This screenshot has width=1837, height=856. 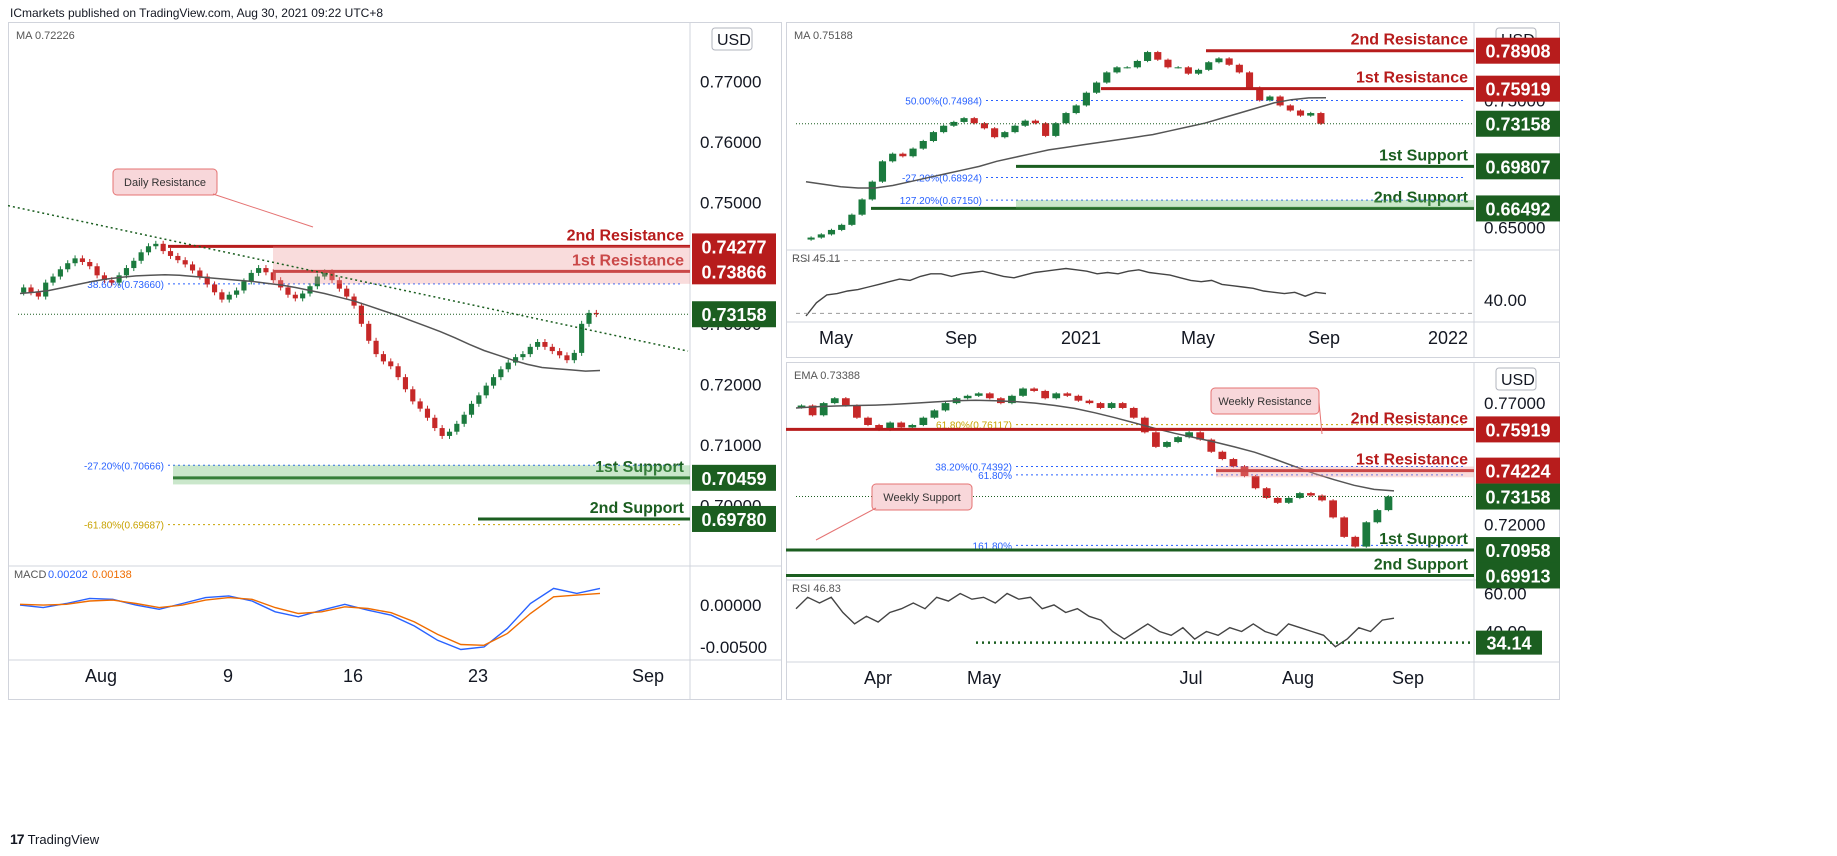 What do you see at coordinates (942, 179) in the screenshot?
I see `fib-label: -27.20%(0.68924)` at bounding box center [942, 179].